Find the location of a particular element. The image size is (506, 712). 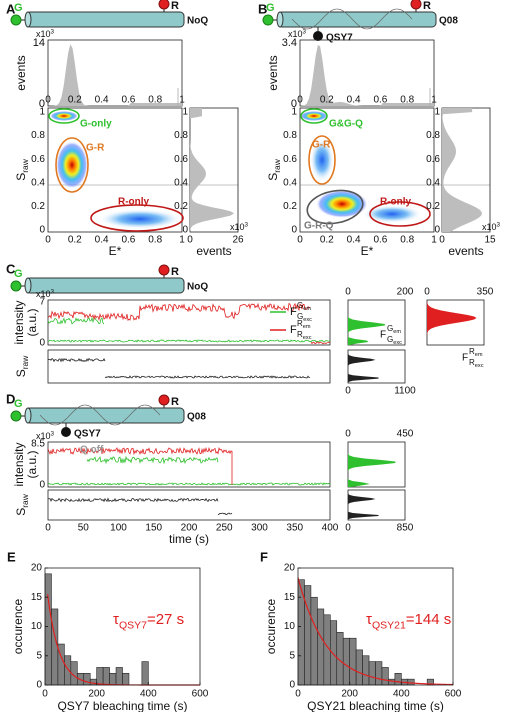

legend-label: F is located at coordinates (293, 312).